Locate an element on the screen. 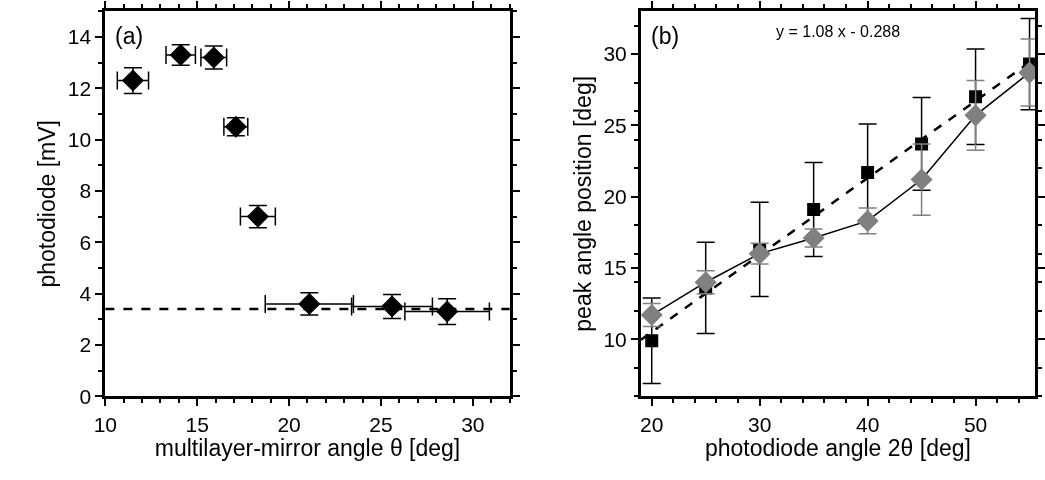 The image size is (1045, 480). y-tick-label: 30 is located at coordinates (615, 54).